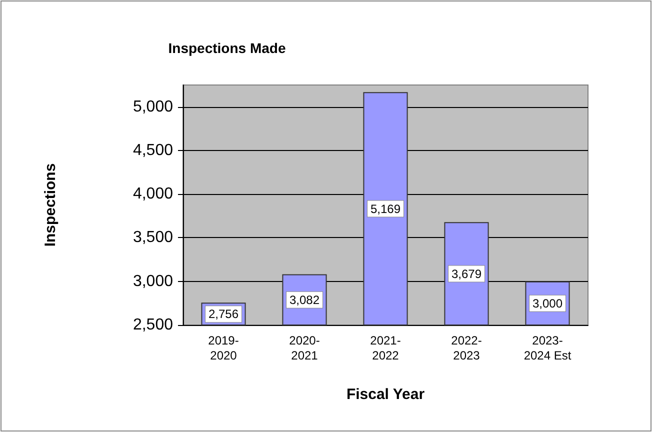 The image size is (658, 433). Describe the element at coordinates (223, 314) in the screenshot. I see `data-label: 2,756` at that location.